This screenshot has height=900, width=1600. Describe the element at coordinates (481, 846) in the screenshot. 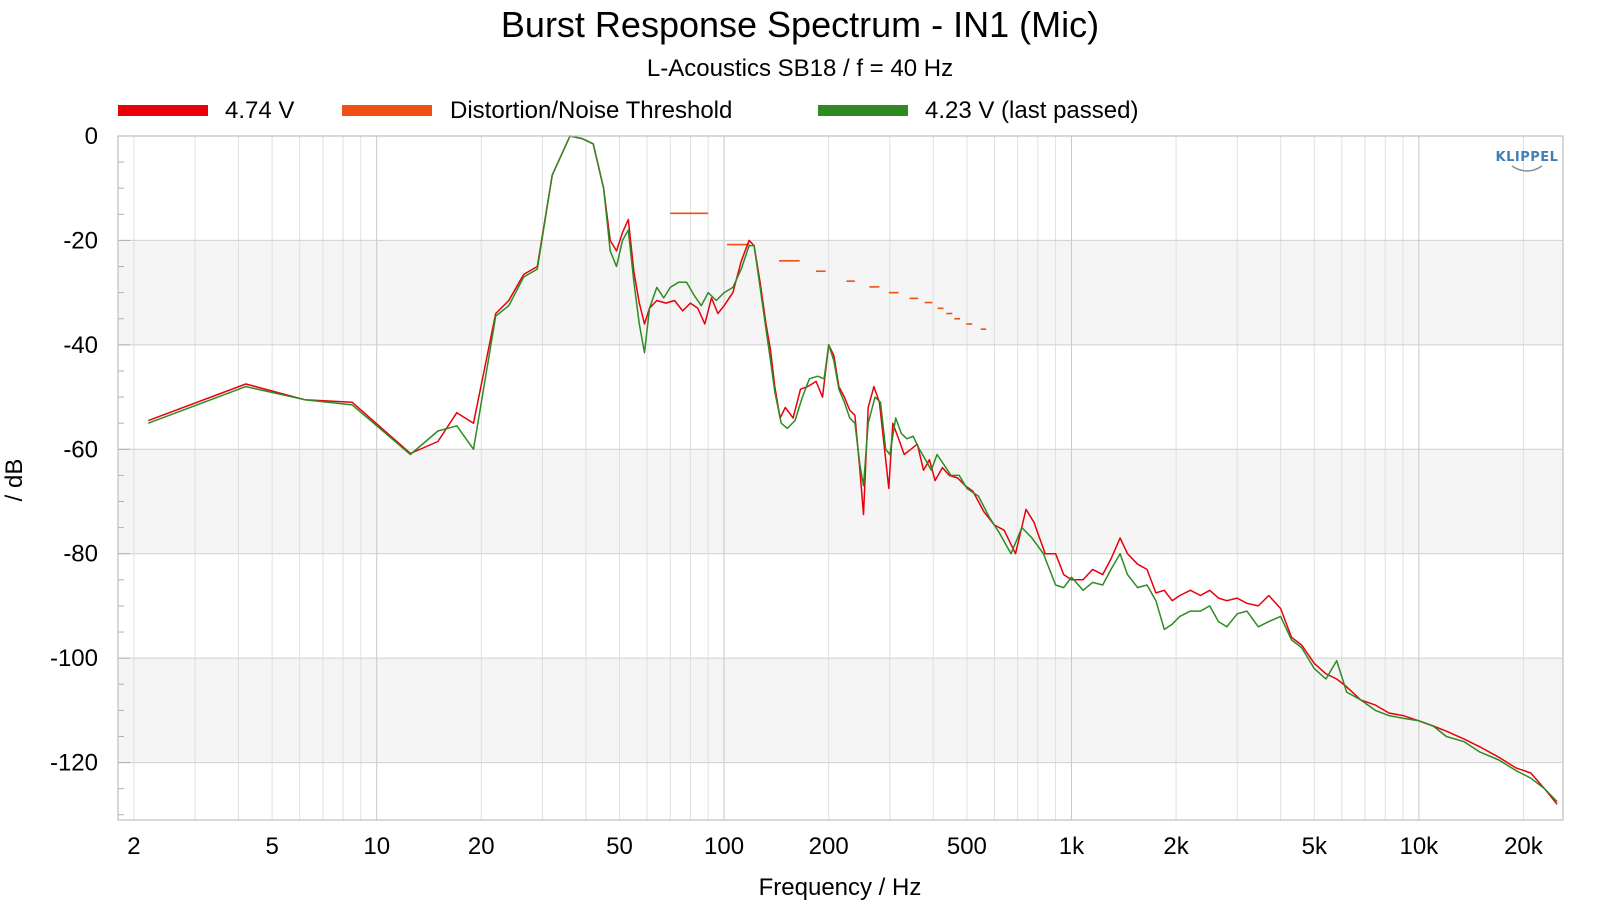

I see `x-tick-label: 20` at that location.